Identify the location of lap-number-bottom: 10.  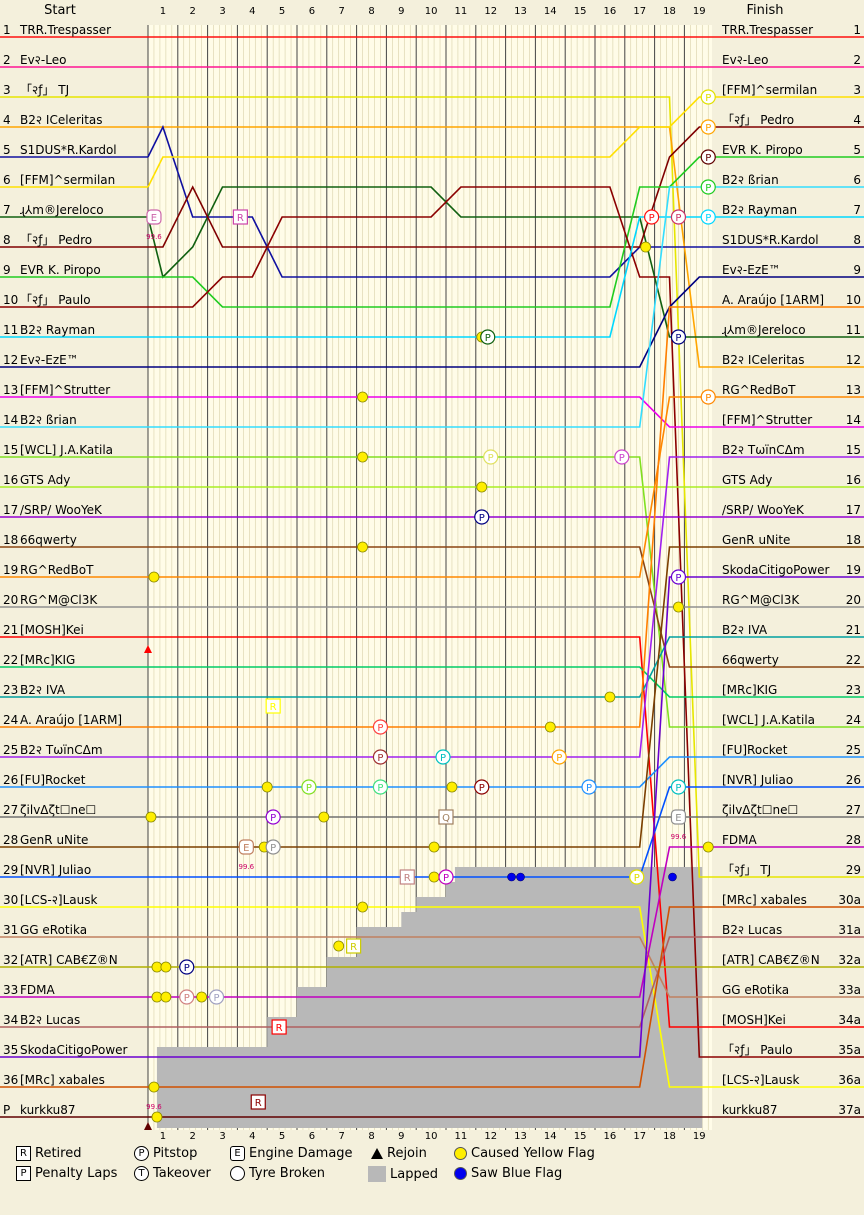
(431, 1136).